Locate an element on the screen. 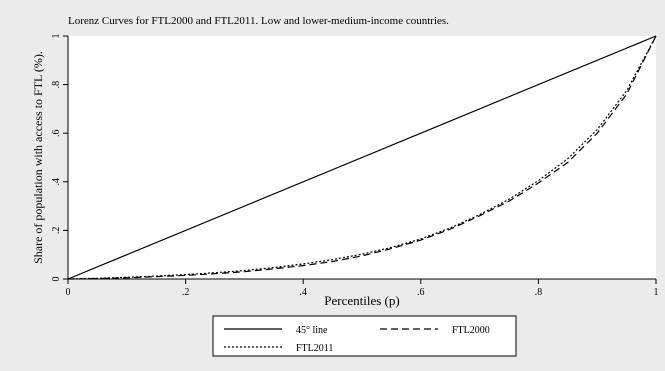 Image resolution: width=665 pixels, height=371 pixels. x-tick-label: .8 is located at coordinates (539, 292).